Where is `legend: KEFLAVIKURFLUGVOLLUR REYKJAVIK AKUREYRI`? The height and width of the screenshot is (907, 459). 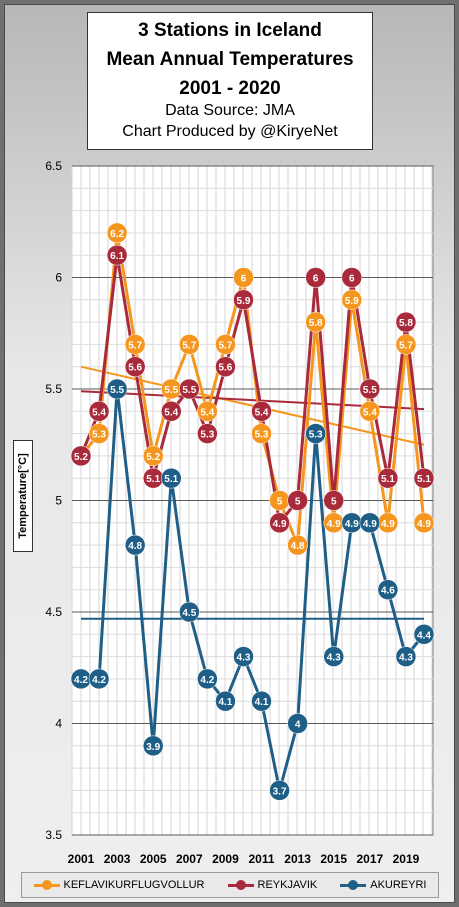 legend: KEFLAVIKURFLUGVOLLUR REYKJAVIK AKUREYRI is located at coordinates (230, 885).